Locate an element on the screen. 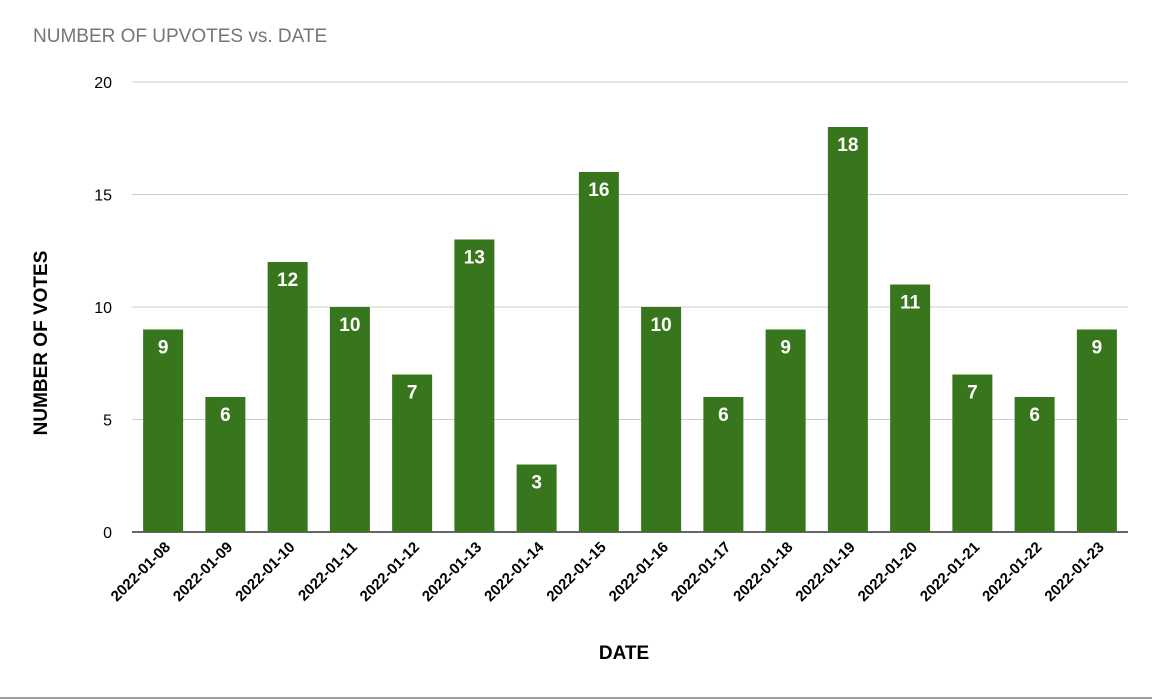  x-tick-label: 2022-01-14 is located at coordinates (514, 571).